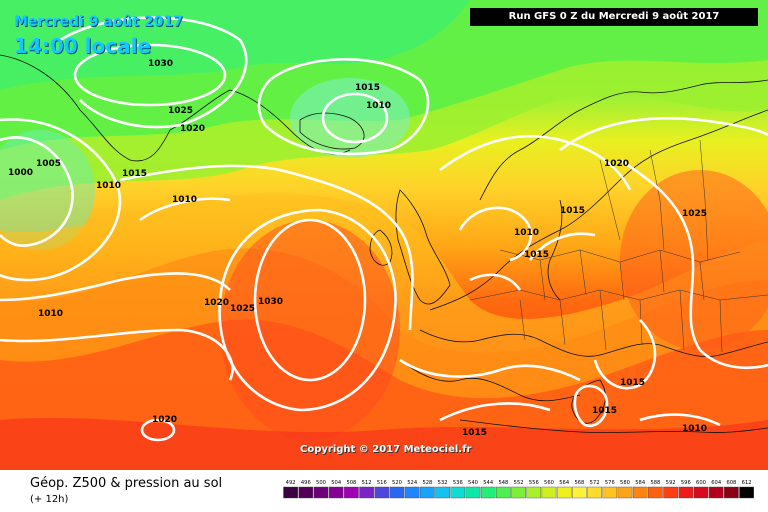  What do you see at coordinates (671, 483) in the screenshot?
I see `legend-tick-label: 592` at bounding box center [671, 483].